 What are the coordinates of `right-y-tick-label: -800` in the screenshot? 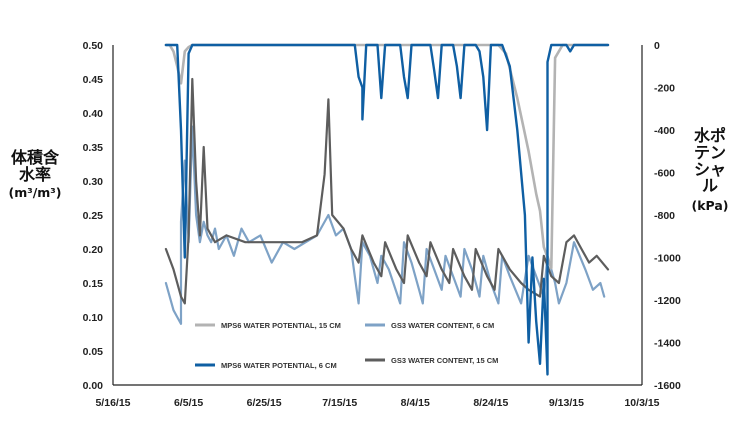 It's located at (664, 216).